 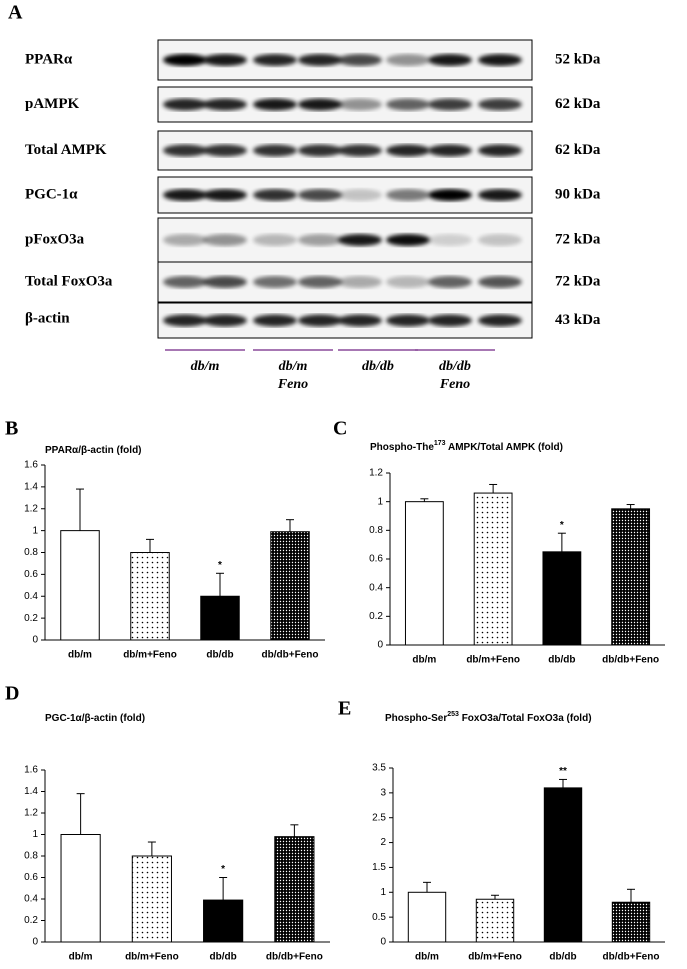 I want to click on chart-title: PGC-1α/β-actin (fold), so click(x=95, y=718).